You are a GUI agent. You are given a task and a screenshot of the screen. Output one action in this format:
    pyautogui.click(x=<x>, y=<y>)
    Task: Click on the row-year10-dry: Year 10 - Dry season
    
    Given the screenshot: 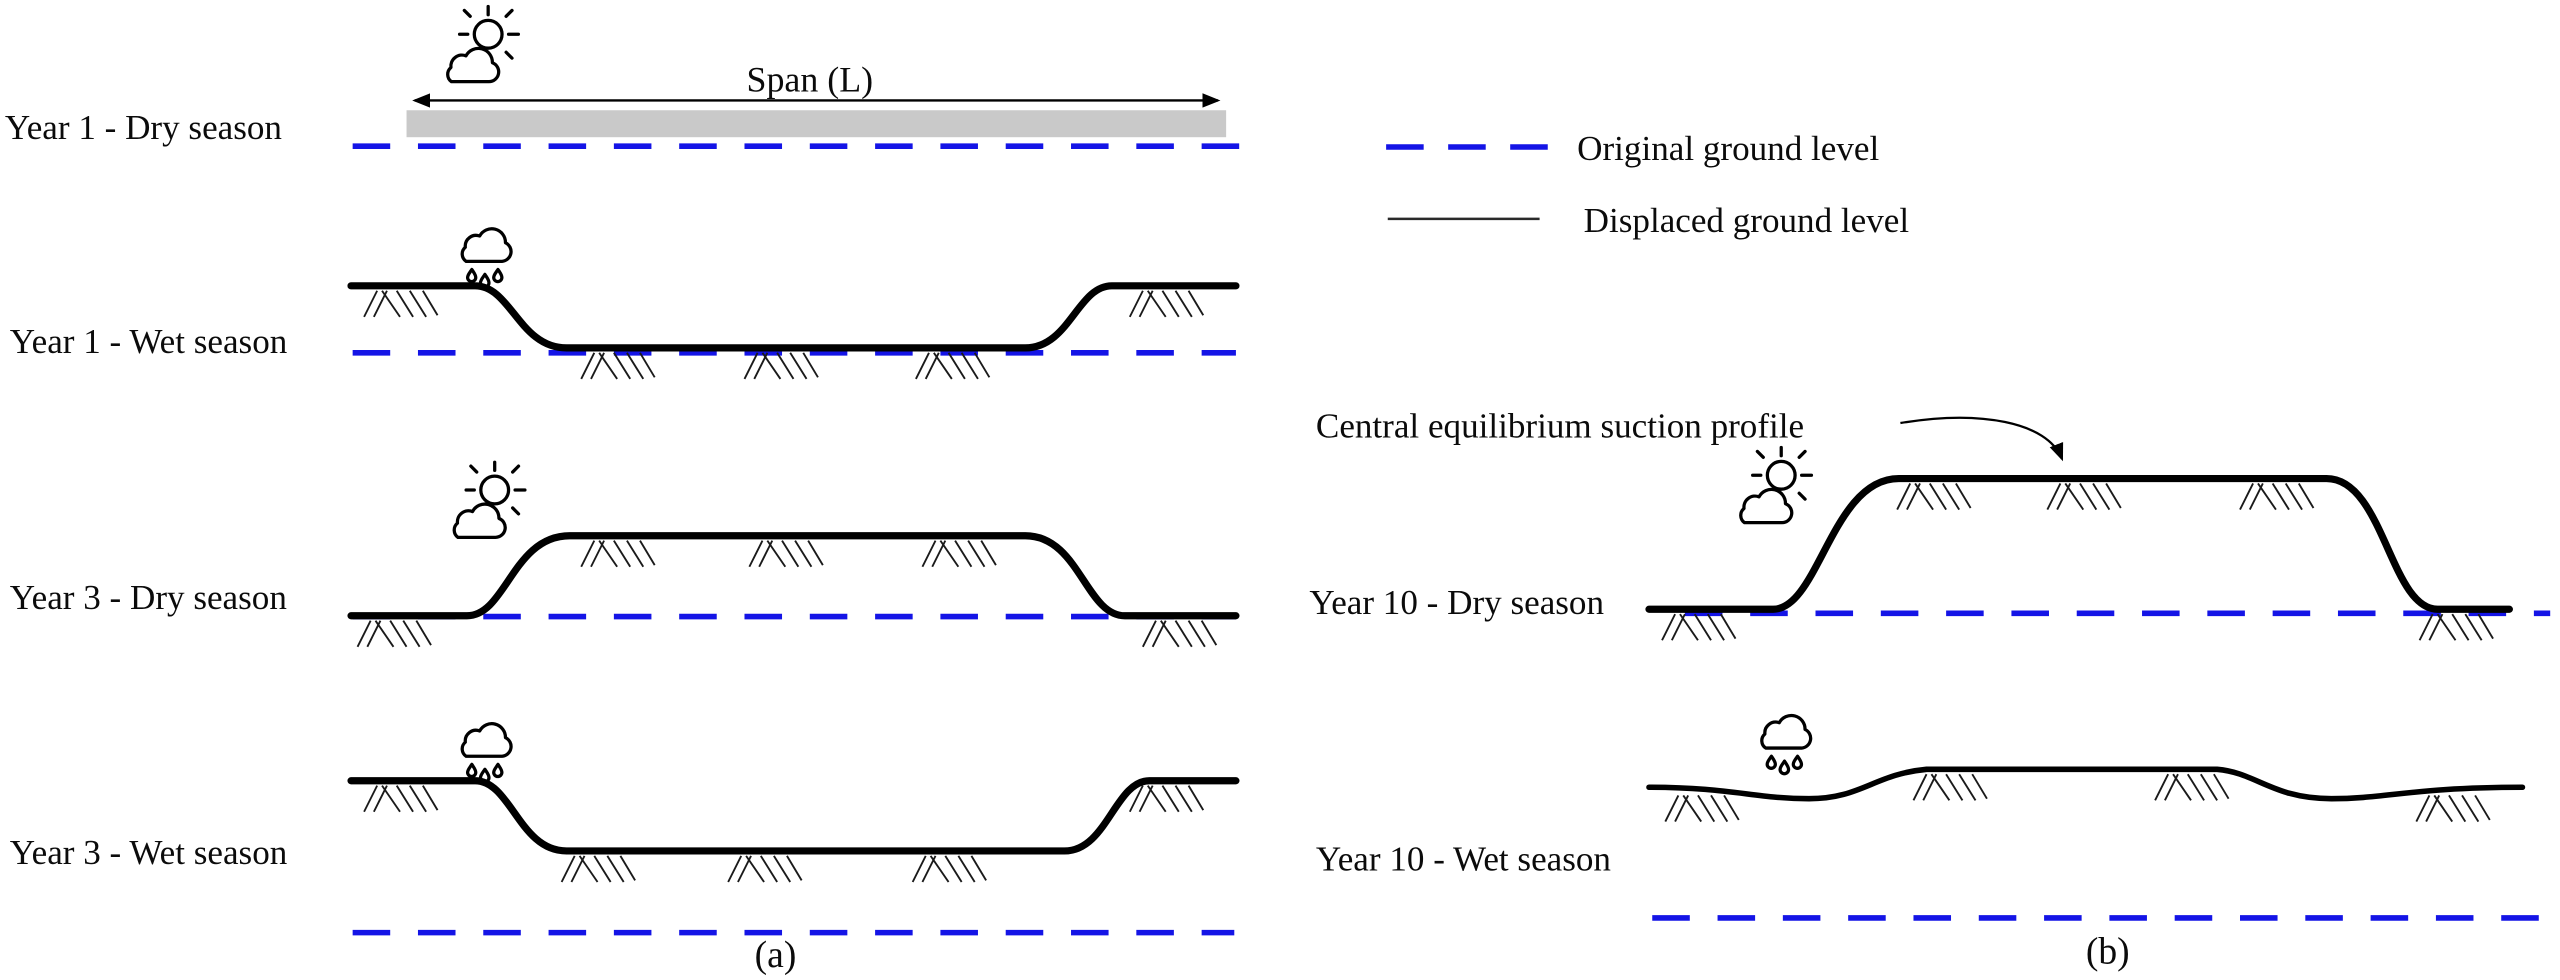 What is the action you would take?
    pyautogui.click(x=1930, y=543)
    